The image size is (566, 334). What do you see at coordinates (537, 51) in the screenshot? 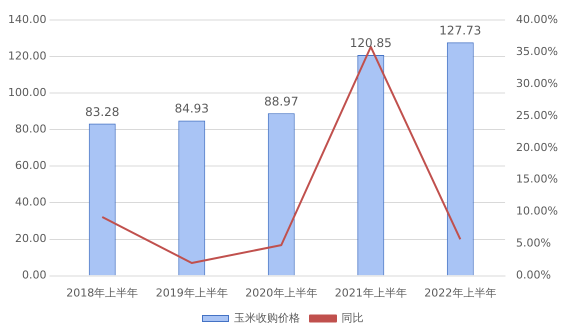
I see `y2-tick-label: 35.00%` at bounding box center [537, 51].